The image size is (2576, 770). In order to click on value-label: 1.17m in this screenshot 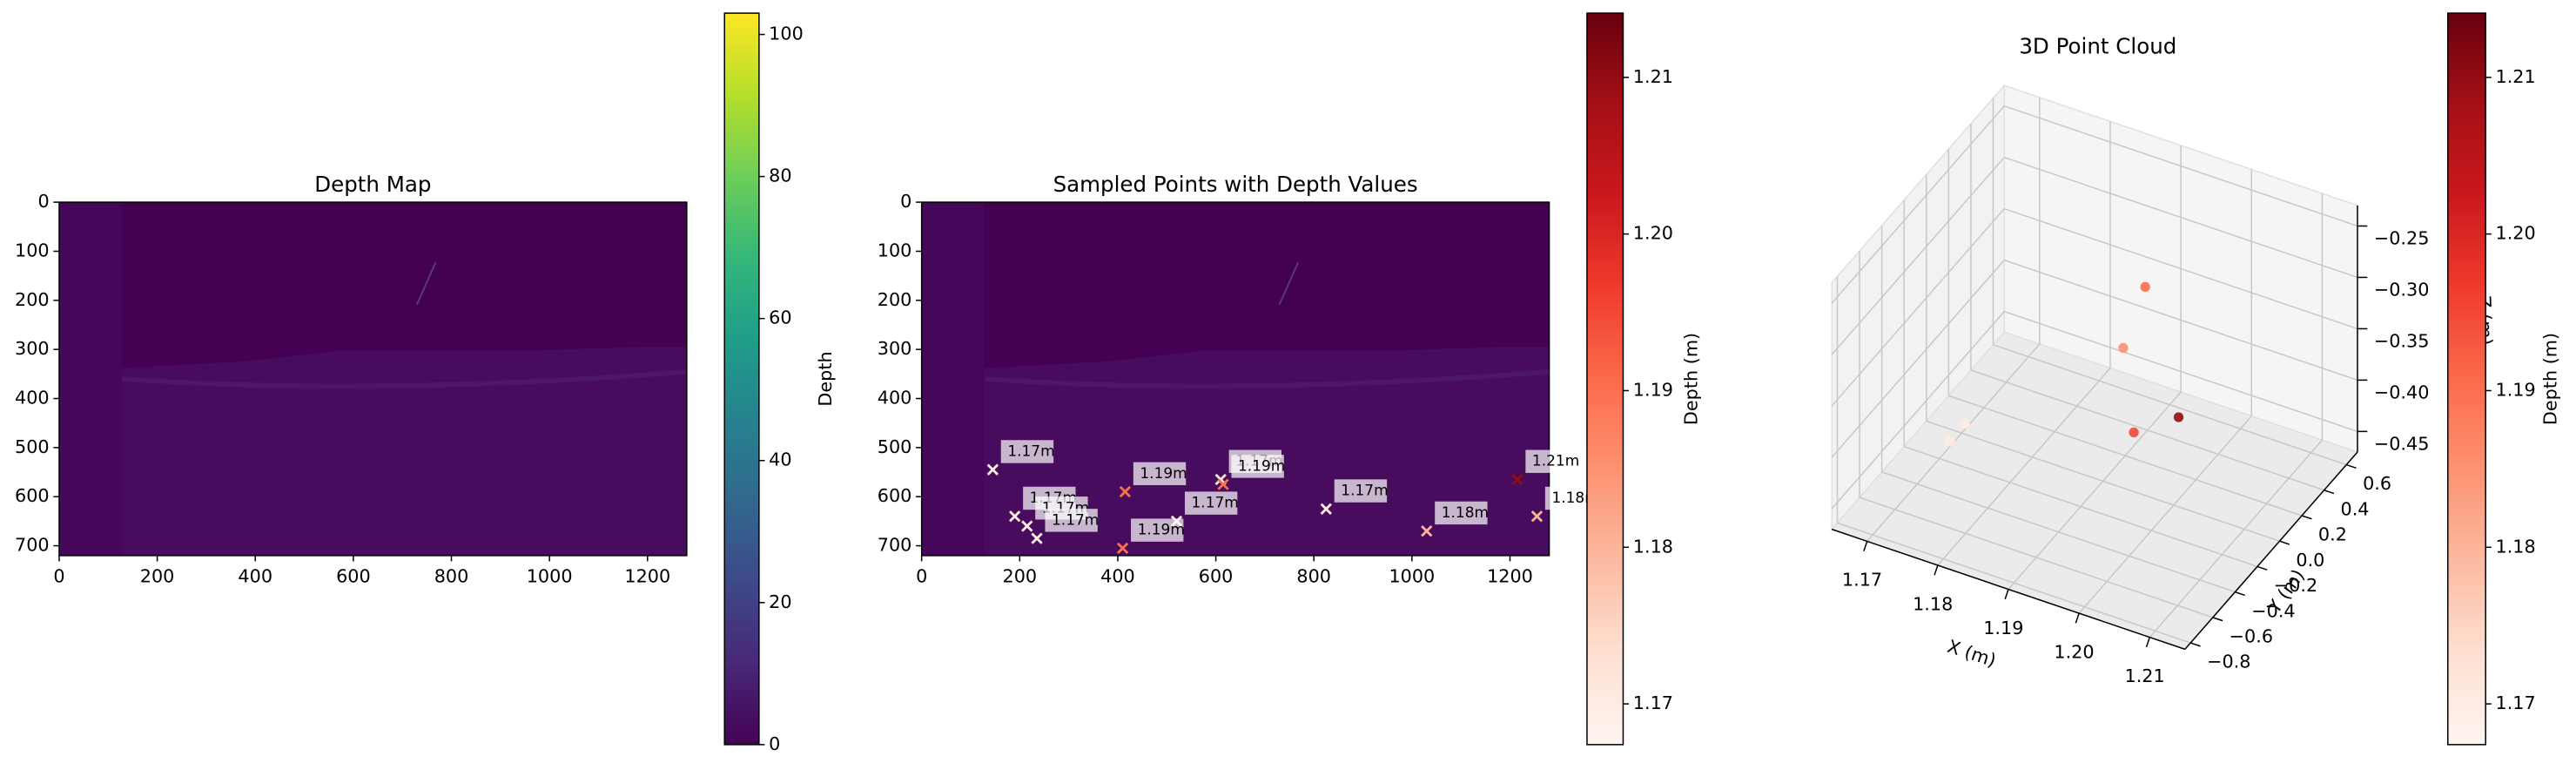, I will do `click(1075, 520)`.